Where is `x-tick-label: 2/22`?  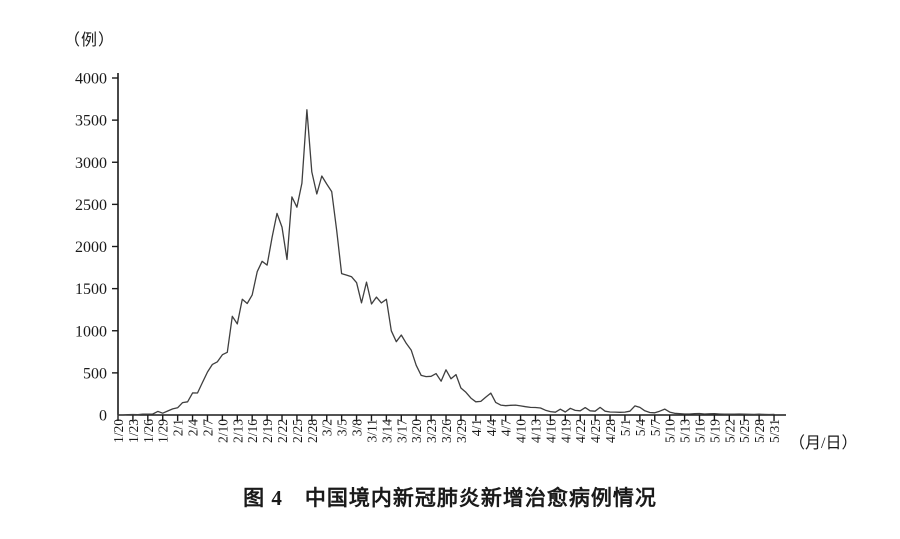
x-tick-label: 2/22 is located at coordinates (282, 431).